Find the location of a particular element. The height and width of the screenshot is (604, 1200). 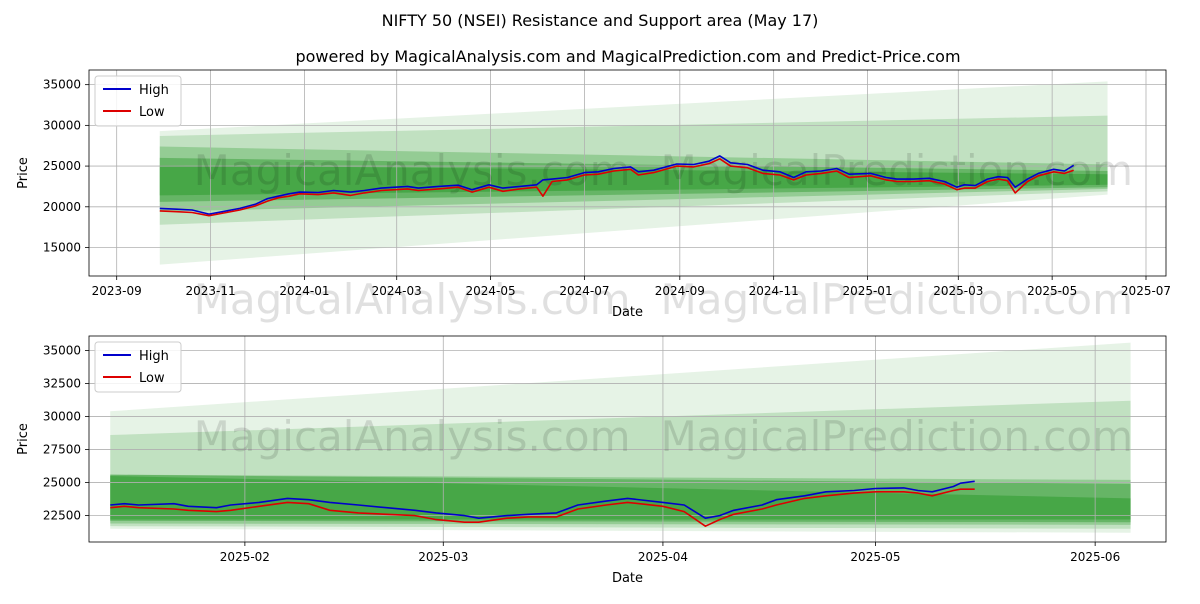

x-tick-label: 2025-06 is located at coordinates (1095, 557).